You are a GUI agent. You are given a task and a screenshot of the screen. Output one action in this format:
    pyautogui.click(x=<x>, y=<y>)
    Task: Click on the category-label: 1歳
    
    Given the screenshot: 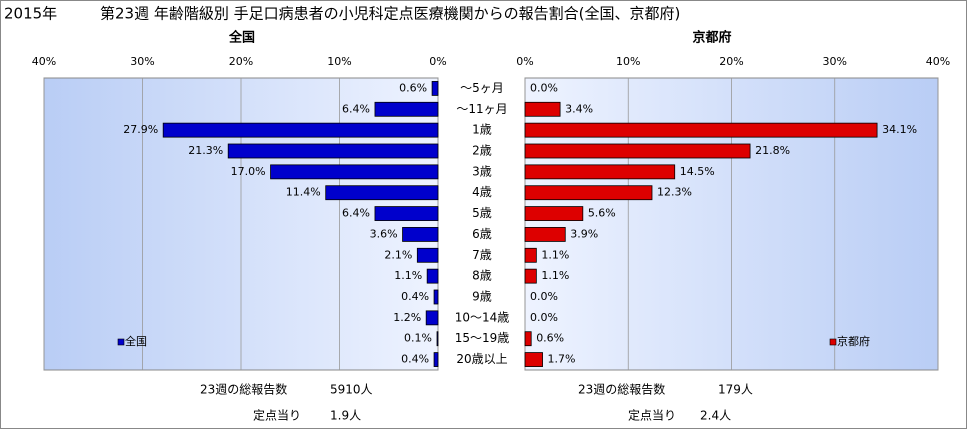 What is the action you would take?
    pyautogui.click(x=482, y=130)
    